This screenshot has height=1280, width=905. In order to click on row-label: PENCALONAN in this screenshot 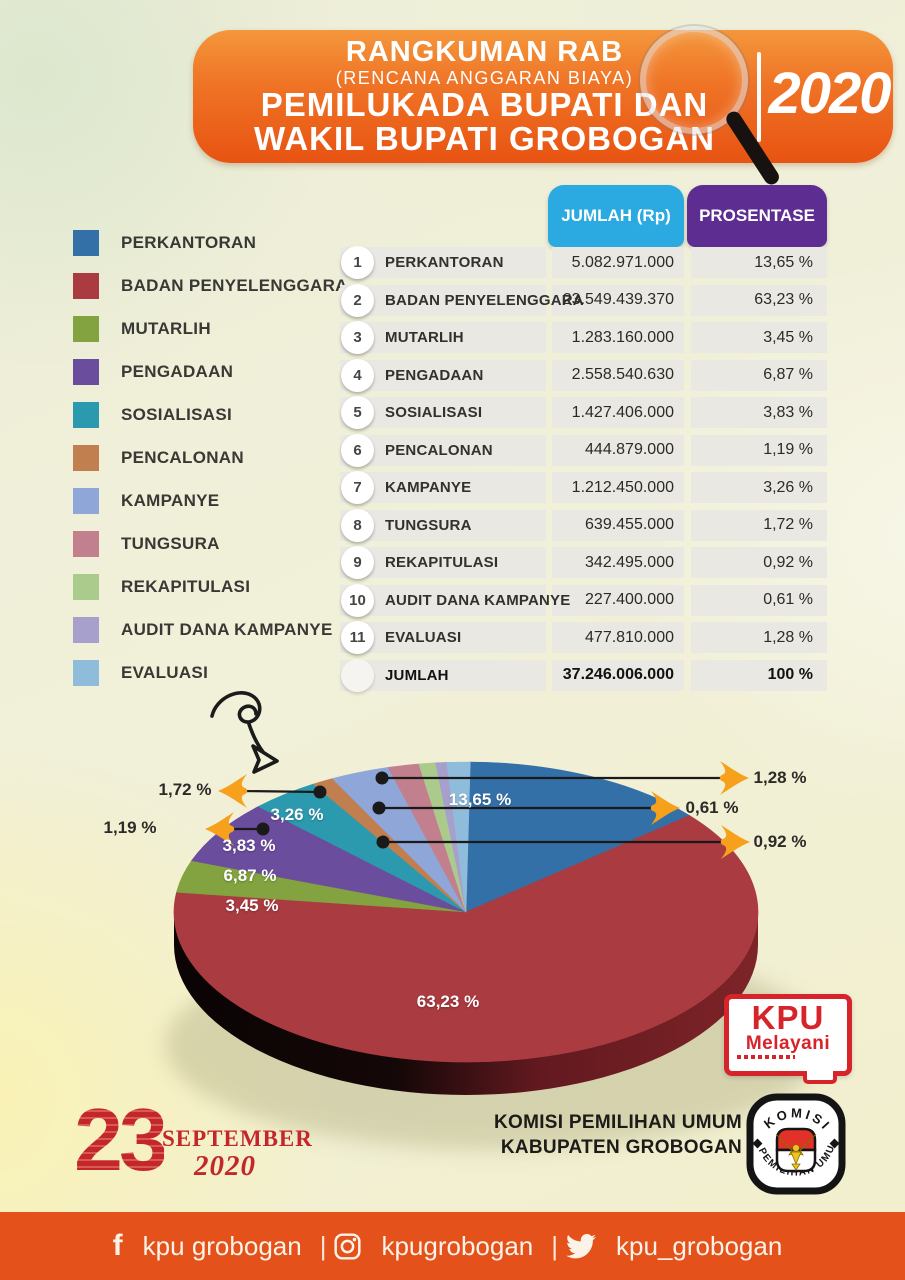, I will do `click(439, 450)`.